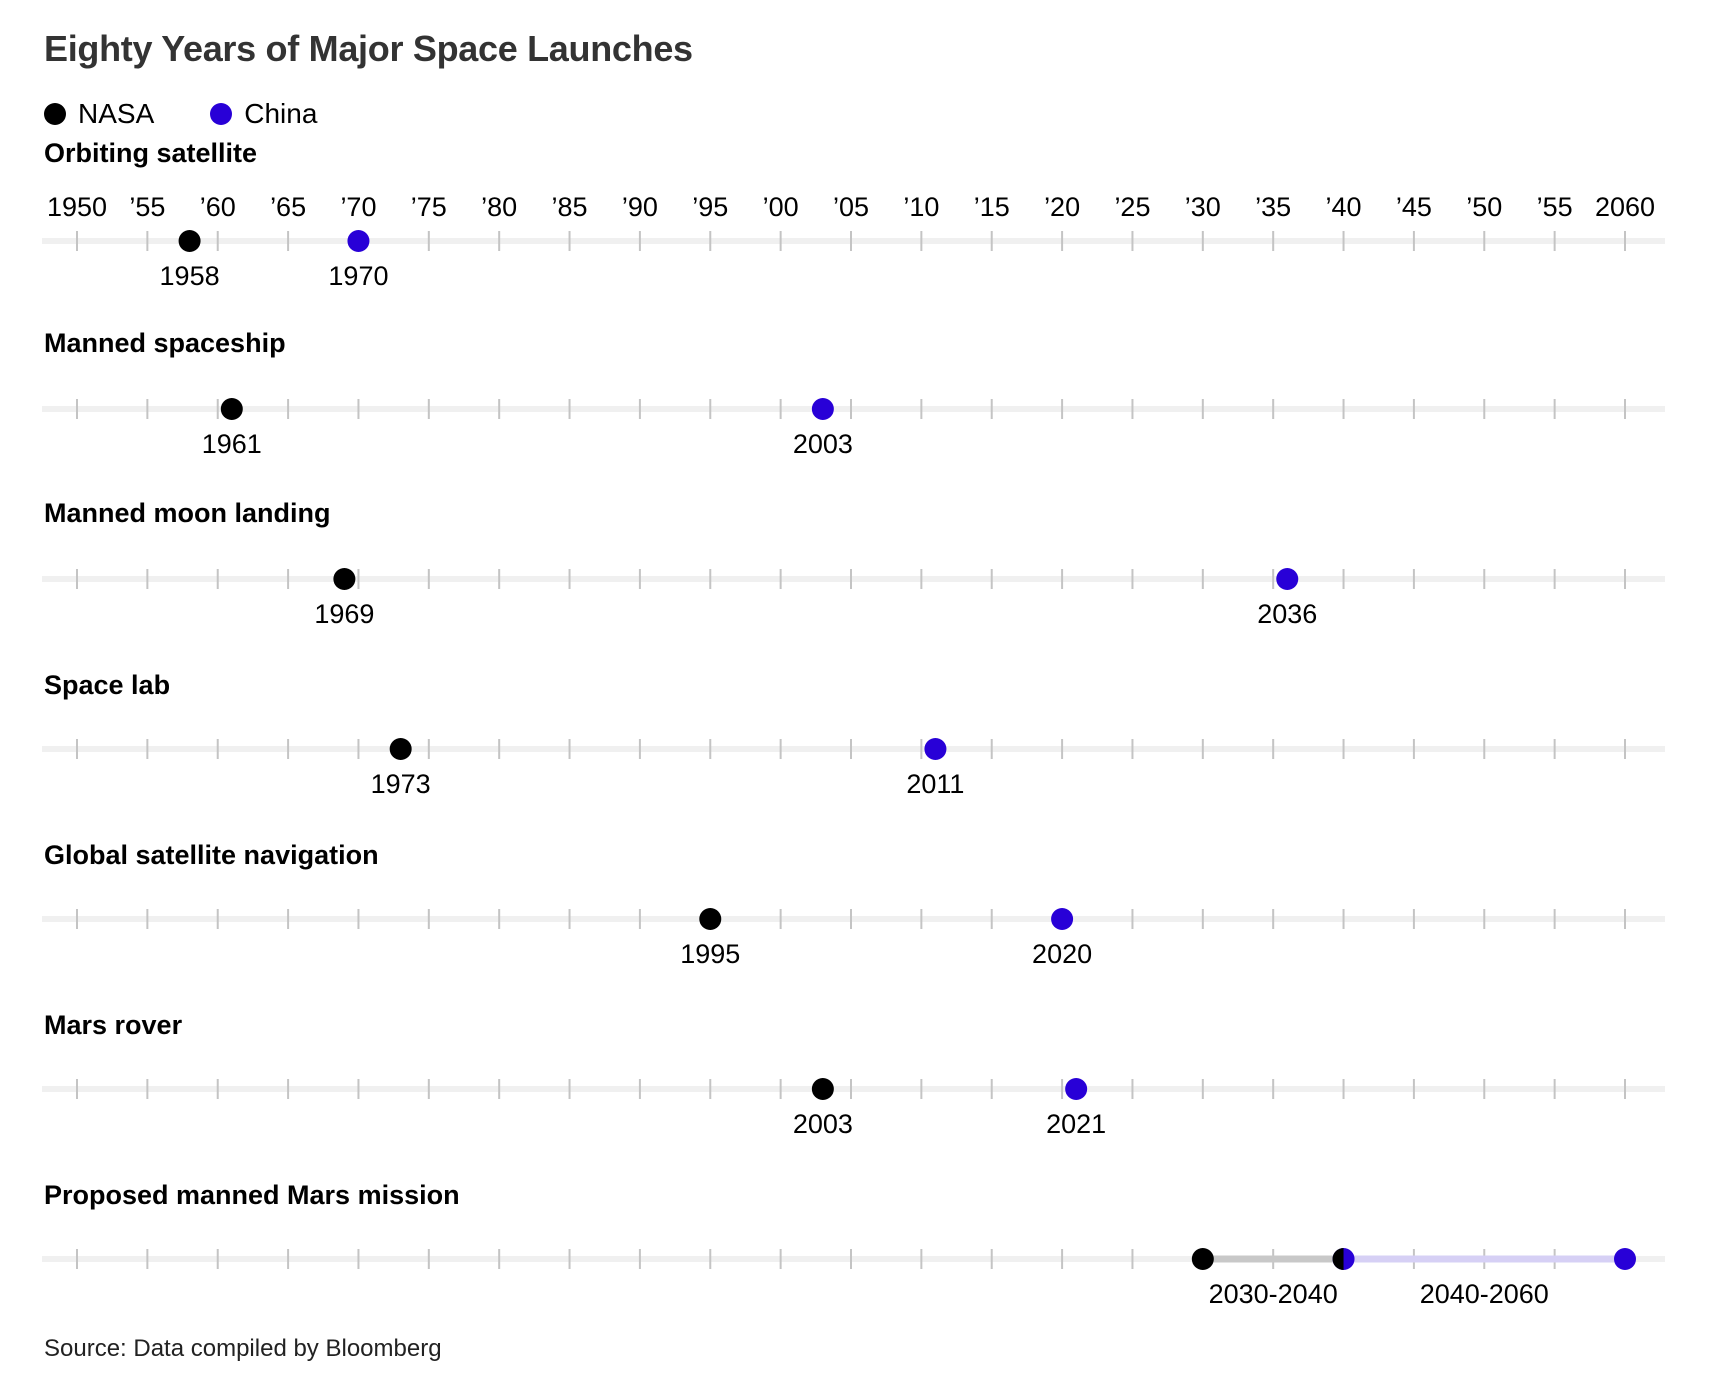 This screenshot has width=1710, height=1378. Describe the element at coordinates (1076, 1124) in the screenshot. I see `data-label: 2021` at that location.